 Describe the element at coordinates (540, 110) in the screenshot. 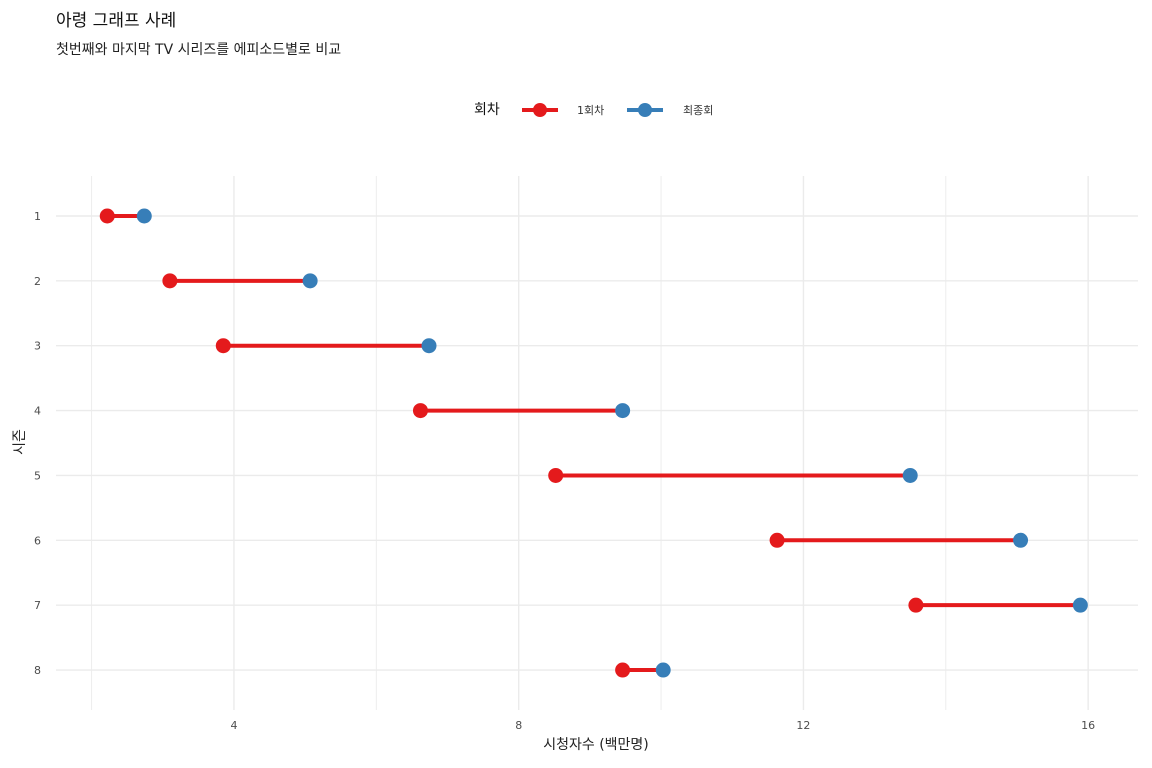

I see `legend-key-dot-first` at that location.